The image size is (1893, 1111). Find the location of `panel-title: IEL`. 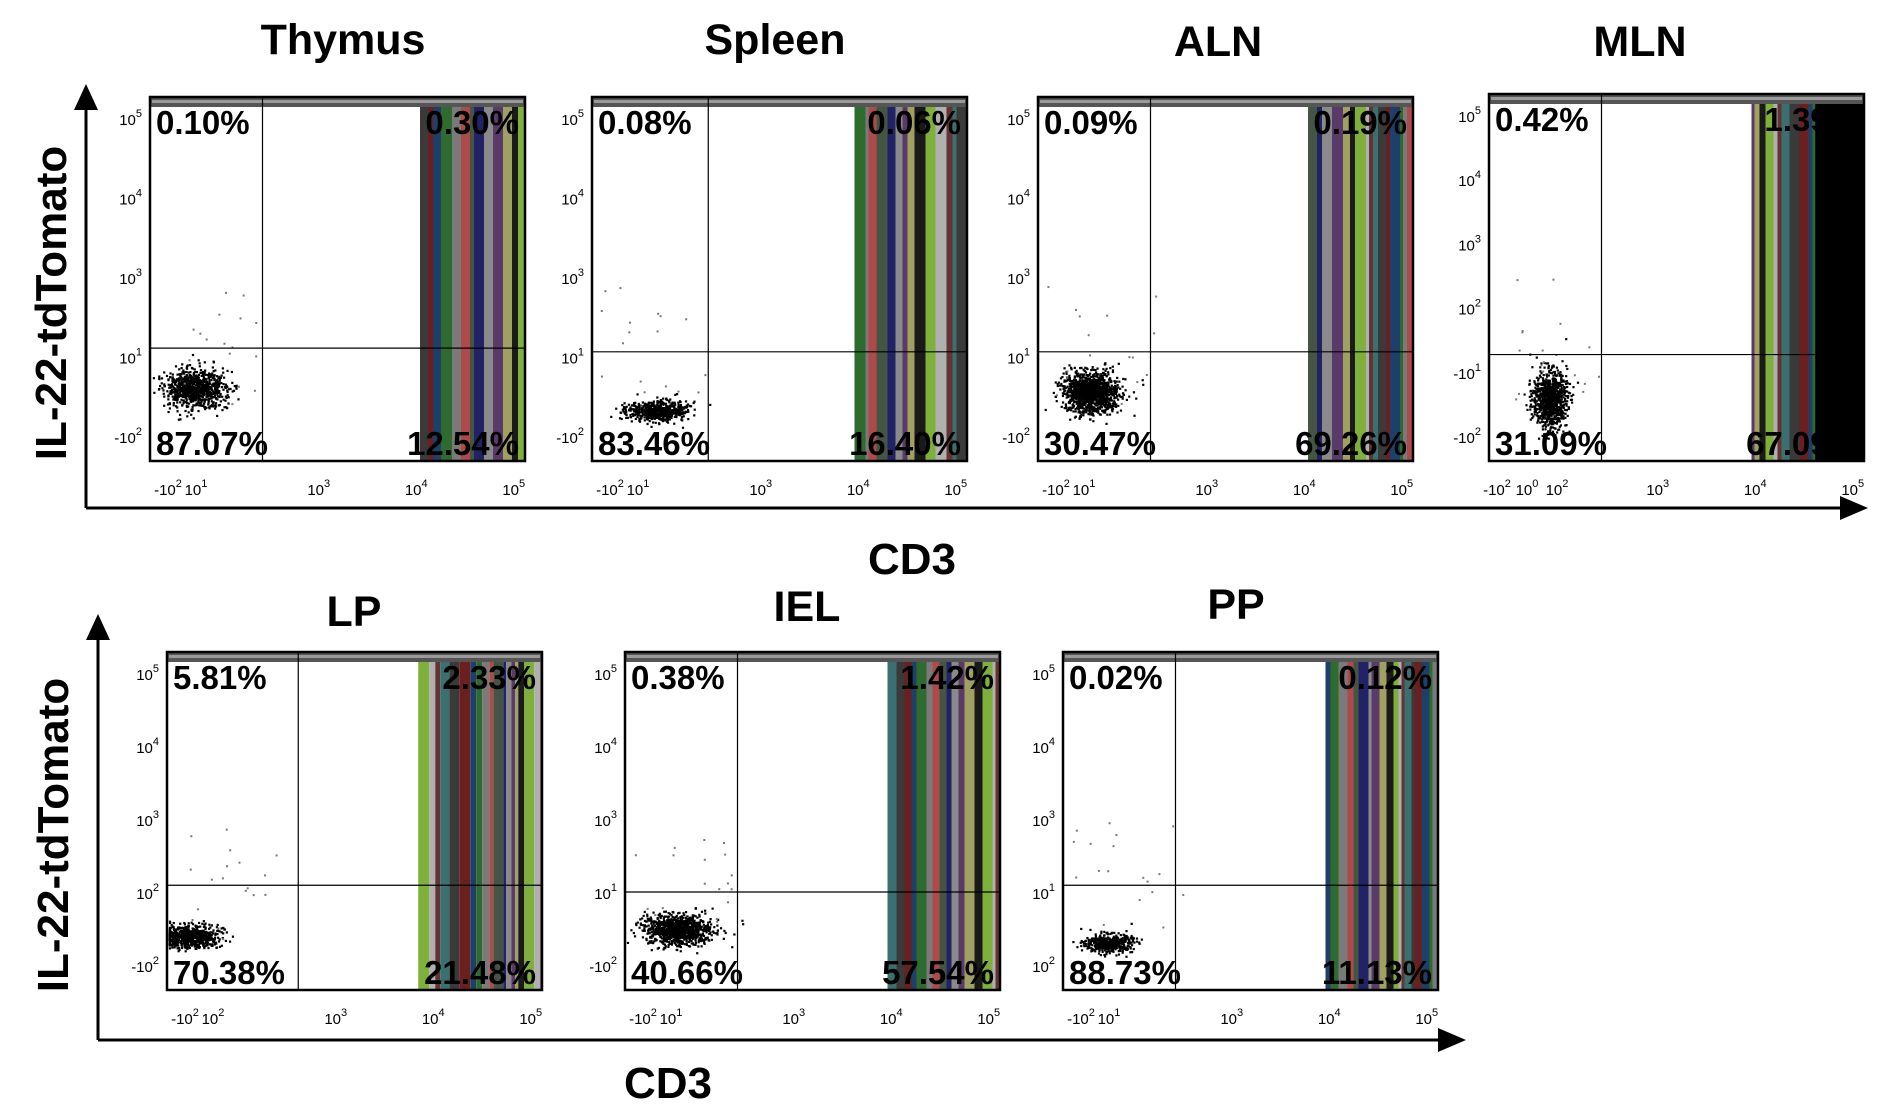

panel-title: IEL is located at coordinates (807, 607).